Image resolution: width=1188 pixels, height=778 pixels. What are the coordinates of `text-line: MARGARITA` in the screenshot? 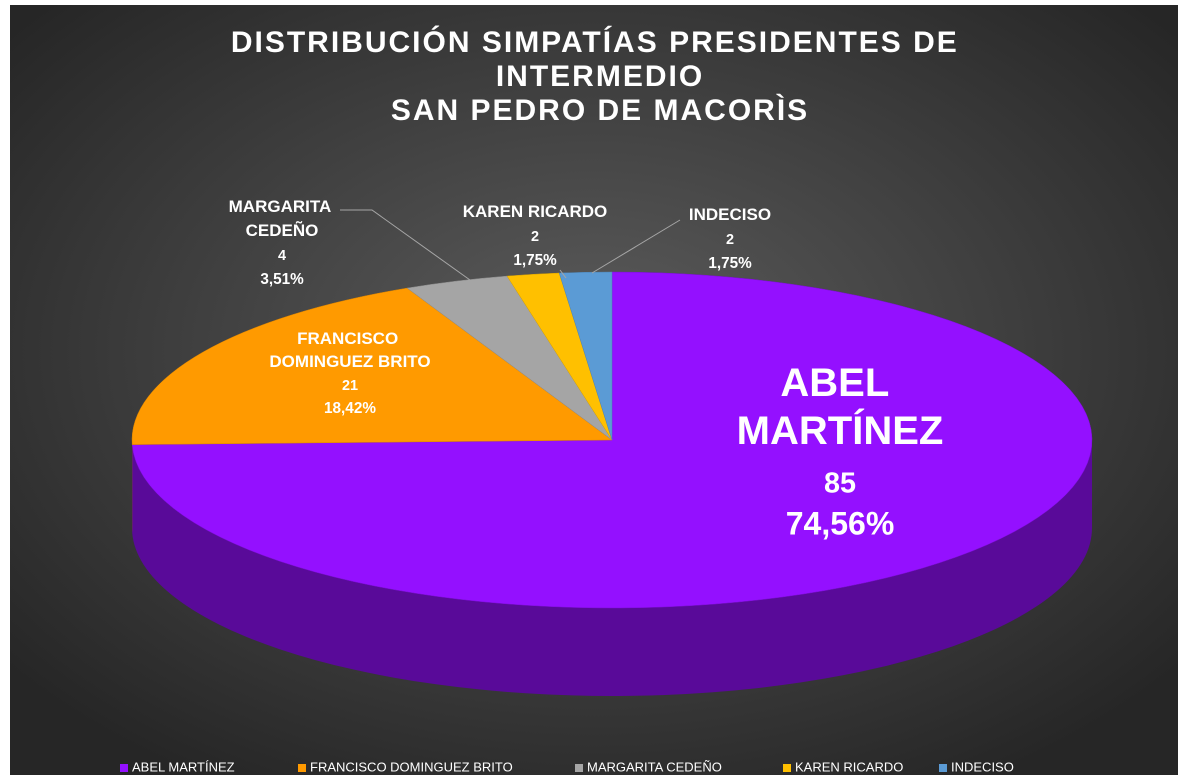 It's located at (282, 206).